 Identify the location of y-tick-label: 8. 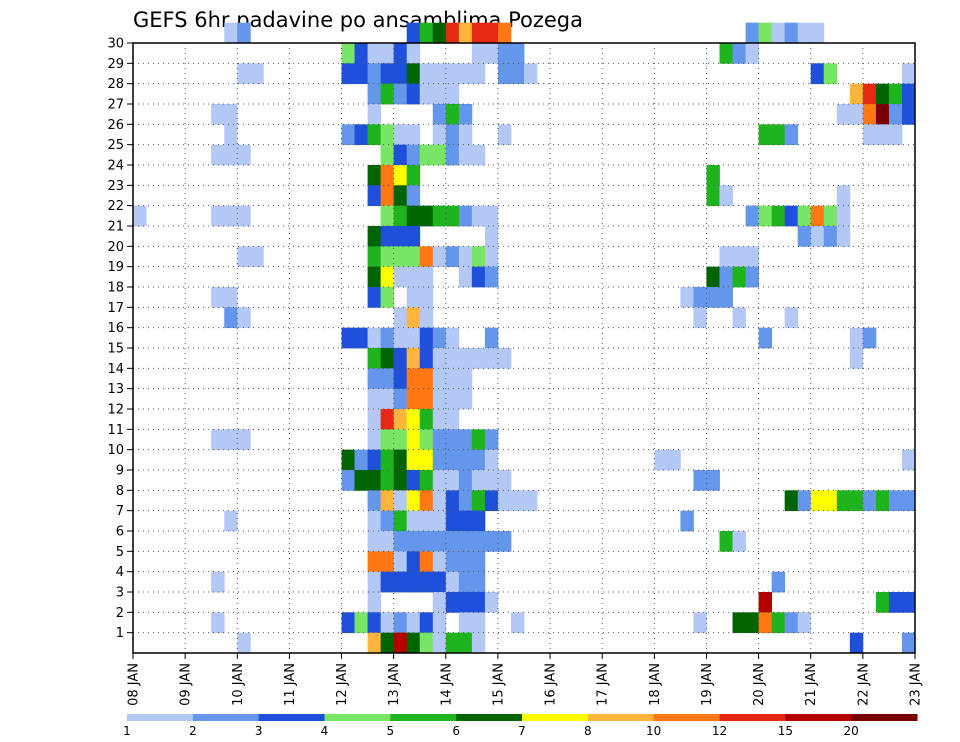
(120, 491).